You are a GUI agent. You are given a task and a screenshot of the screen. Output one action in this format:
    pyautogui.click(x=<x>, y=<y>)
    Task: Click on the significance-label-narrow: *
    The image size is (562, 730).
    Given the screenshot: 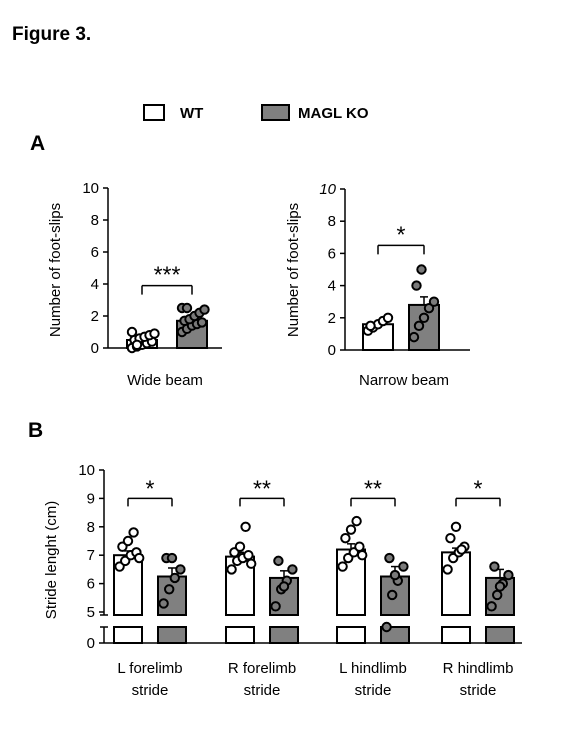 What is the action you would take?
    pyautogui.click(x=401, y=234)
    